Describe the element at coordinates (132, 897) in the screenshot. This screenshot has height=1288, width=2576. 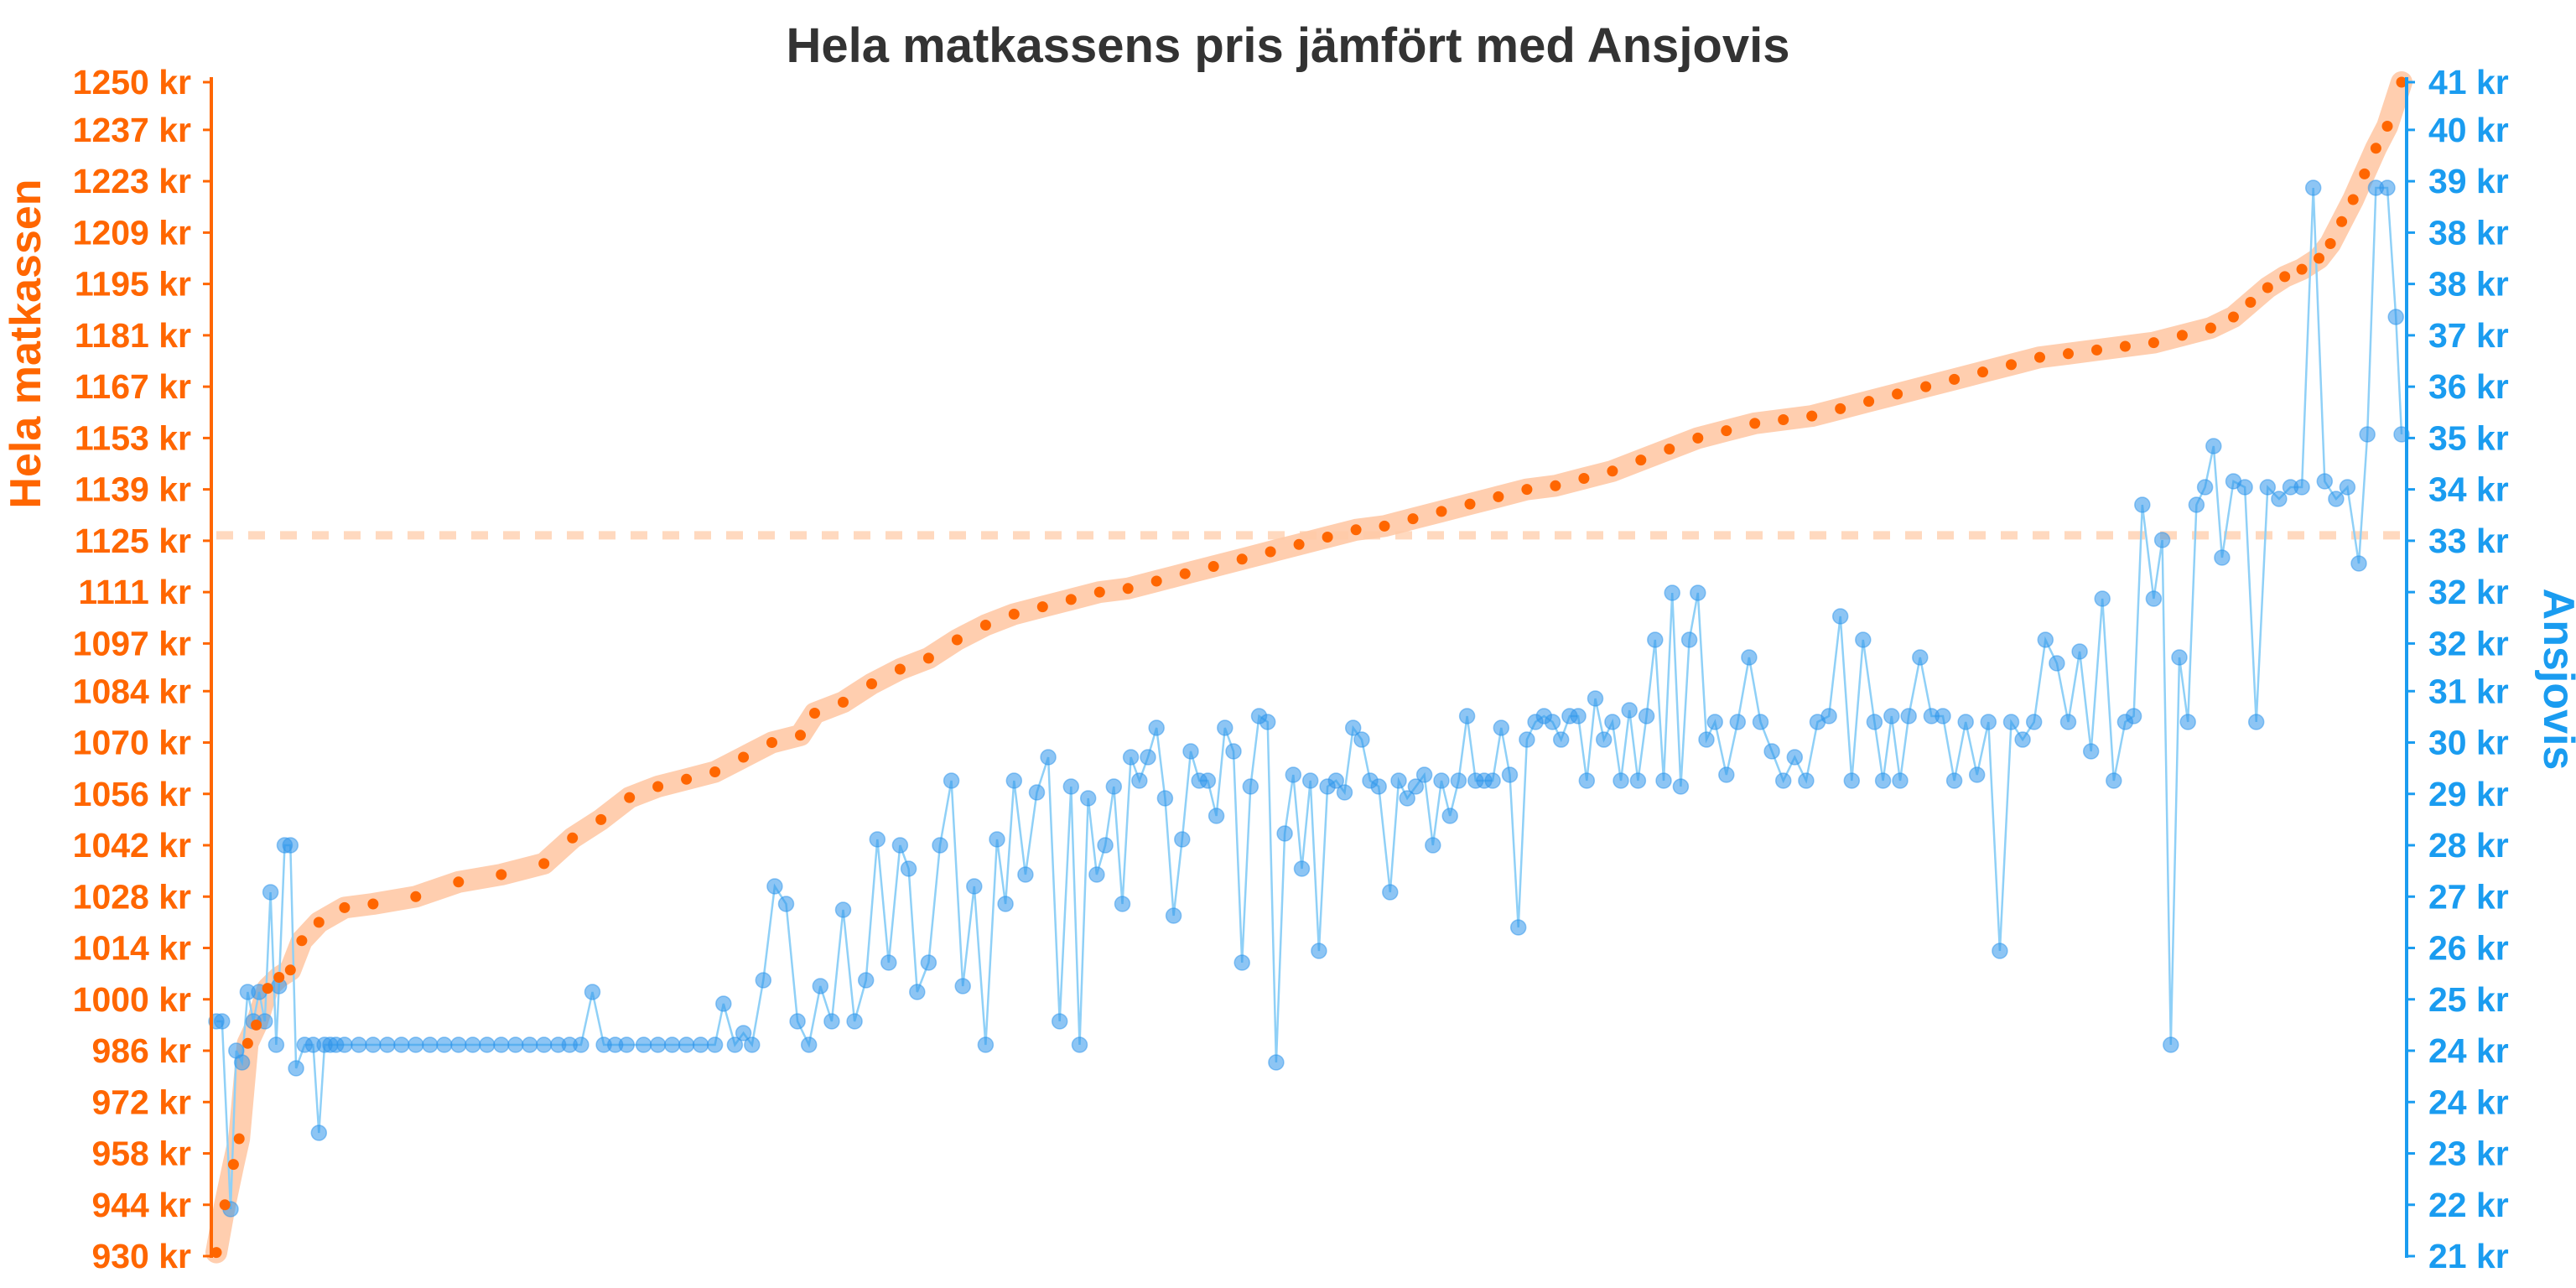
I see `left-tick-label: 1028 kr` at that location.